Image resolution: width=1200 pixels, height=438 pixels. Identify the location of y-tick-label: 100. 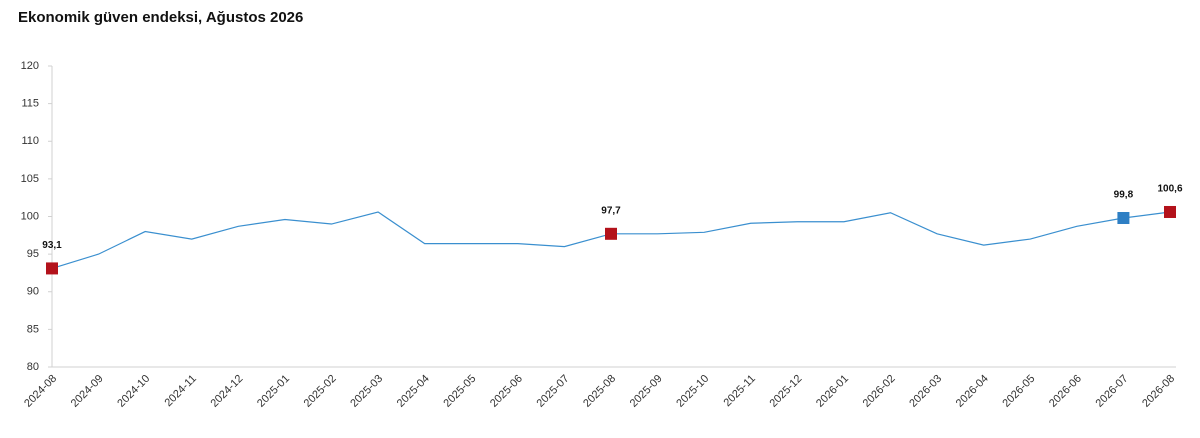
(30, 216).